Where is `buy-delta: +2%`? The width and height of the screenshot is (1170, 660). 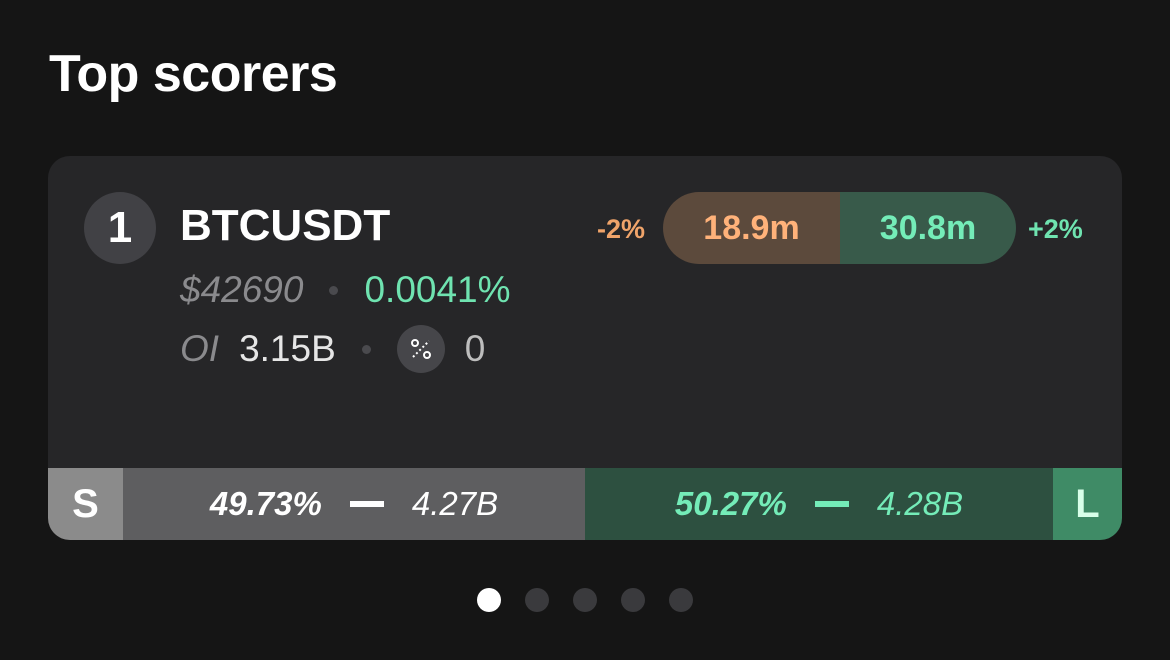 buy-delta: +2% is located at coordinates (1055, 229).